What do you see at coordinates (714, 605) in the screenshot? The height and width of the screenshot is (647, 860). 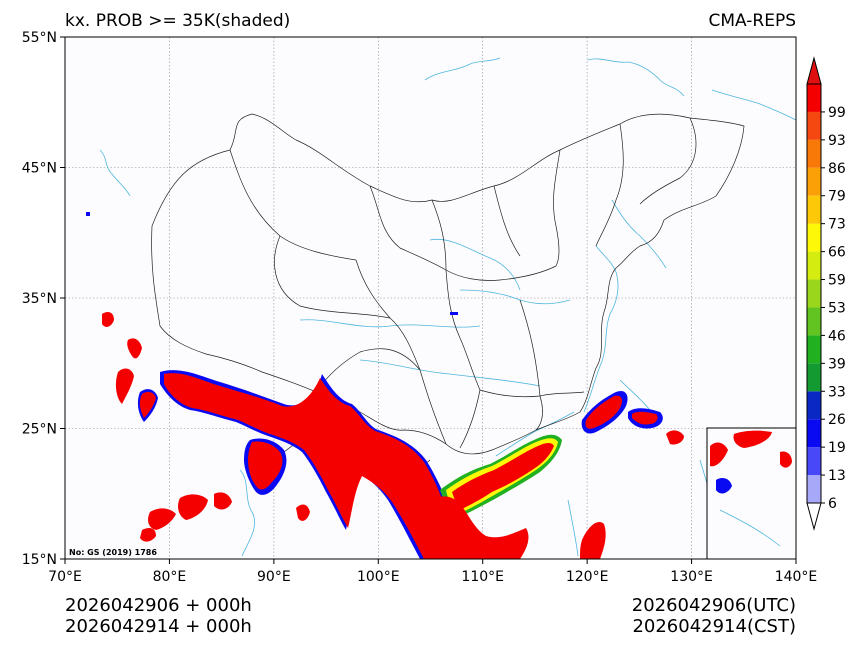 I see `valid-time-utc: 2026042906(UTC)` at bounding box center [714, 605].